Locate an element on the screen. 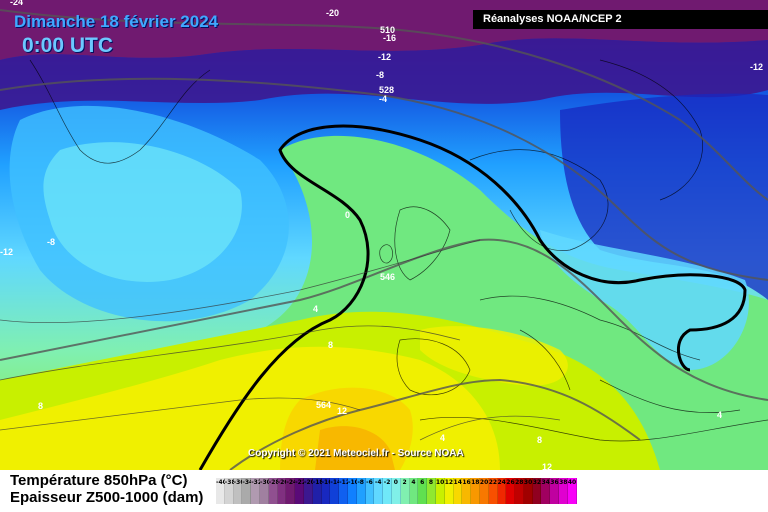 Image resolution: width=768 pixels, height=512 pixels. scale-cell: 36 is located at coordinates (555, 491).